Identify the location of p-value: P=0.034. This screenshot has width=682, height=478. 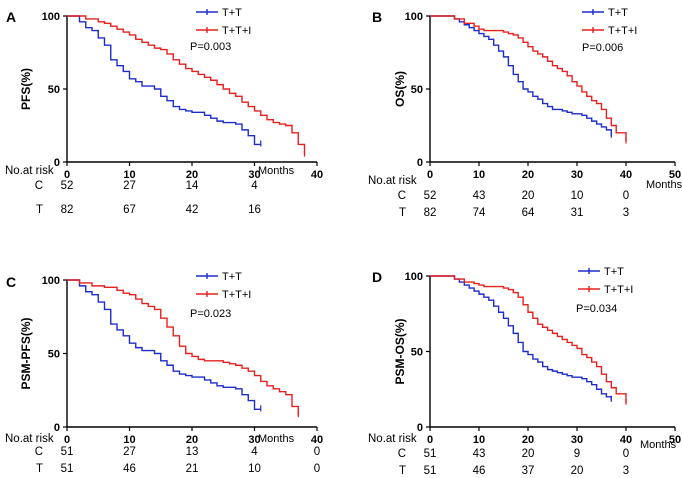
(596, 309).